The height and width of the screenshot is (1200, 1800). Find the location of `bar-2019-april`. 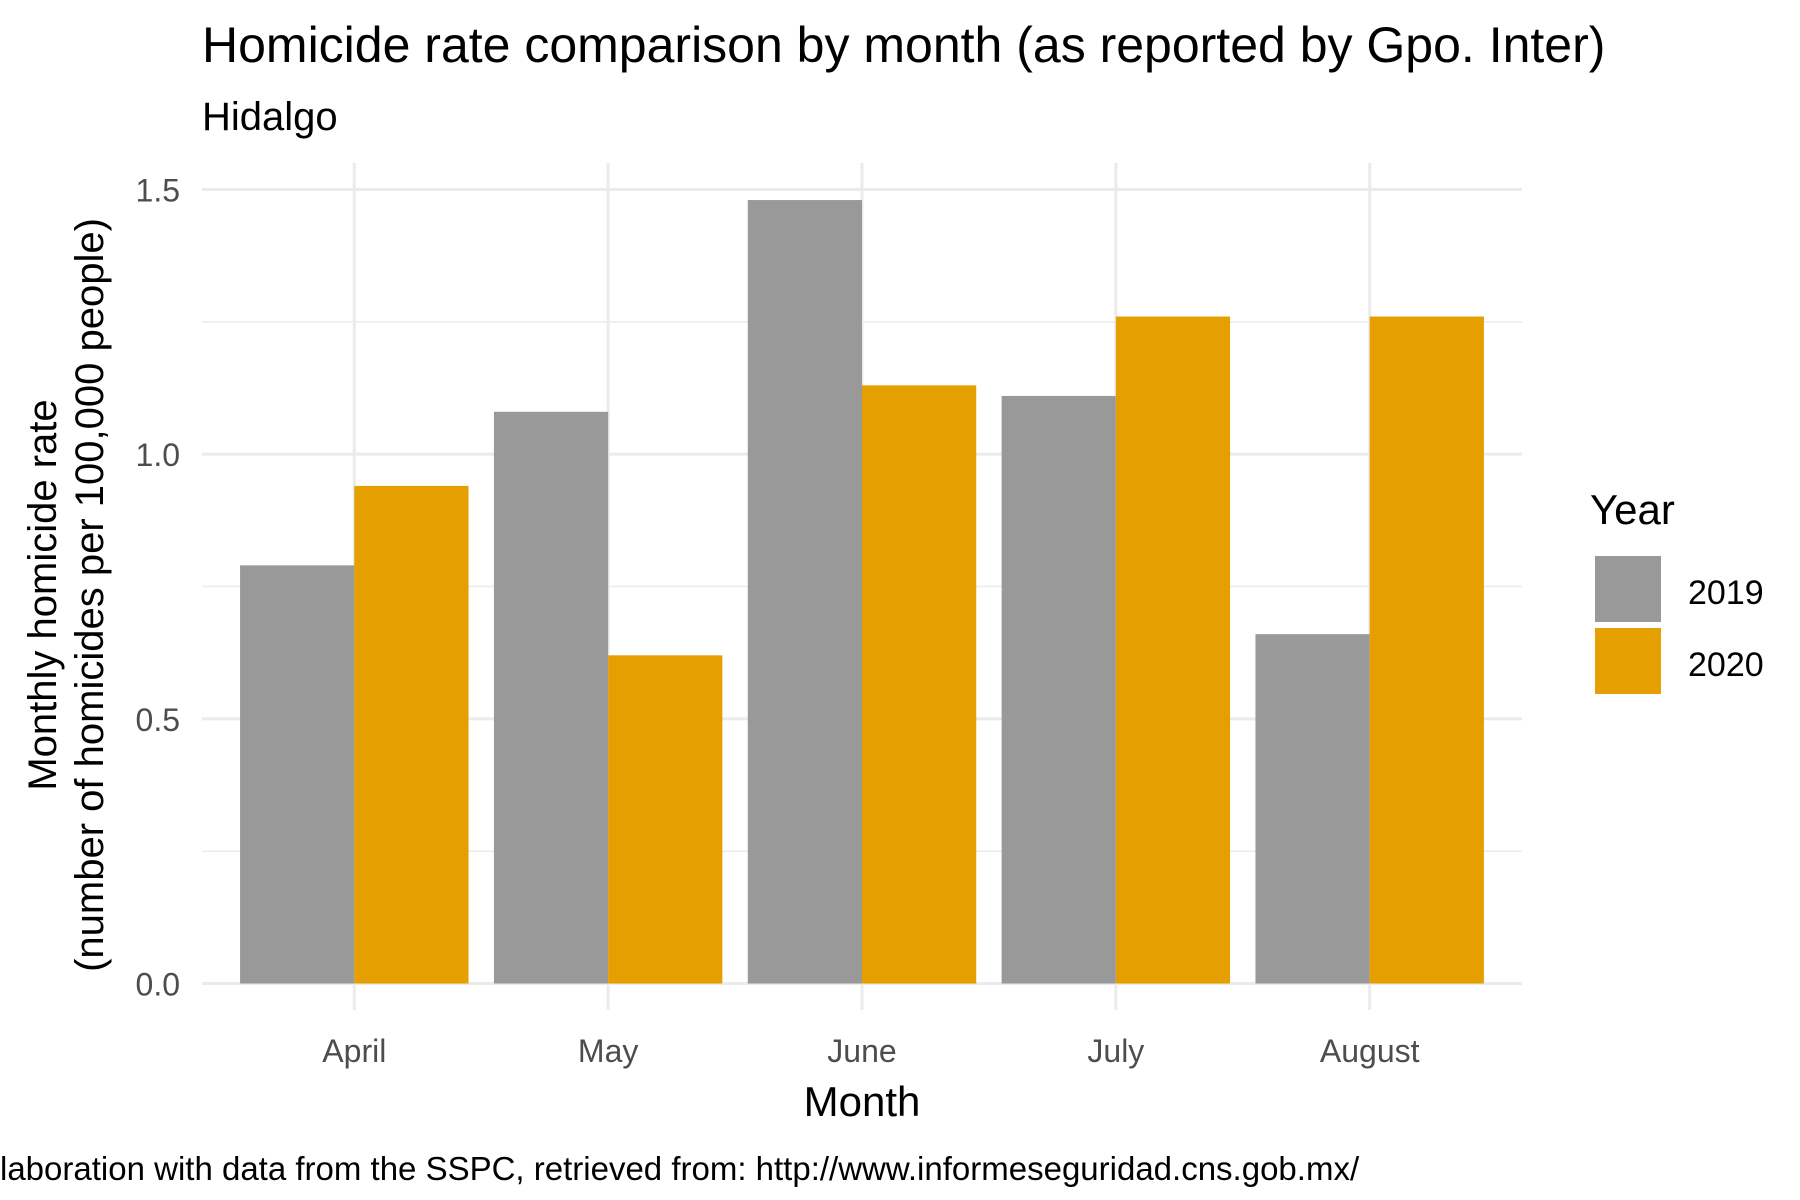

bar-2019-april is located at coordinates (297, 774).